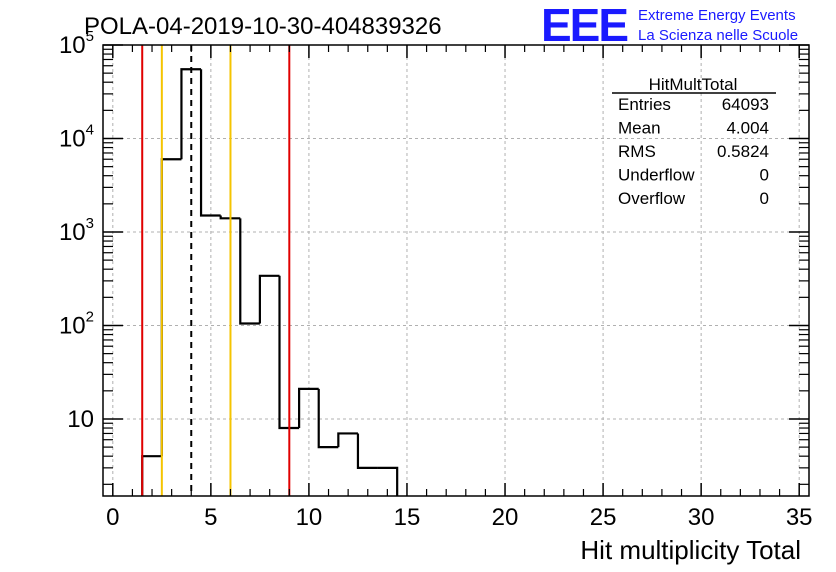 This screenshot has width=836, height=572. What do you see at coordinates (90, 36) in the screenshot?
I see `y-tick-exponent: 5` at bounding box center [90, 36].